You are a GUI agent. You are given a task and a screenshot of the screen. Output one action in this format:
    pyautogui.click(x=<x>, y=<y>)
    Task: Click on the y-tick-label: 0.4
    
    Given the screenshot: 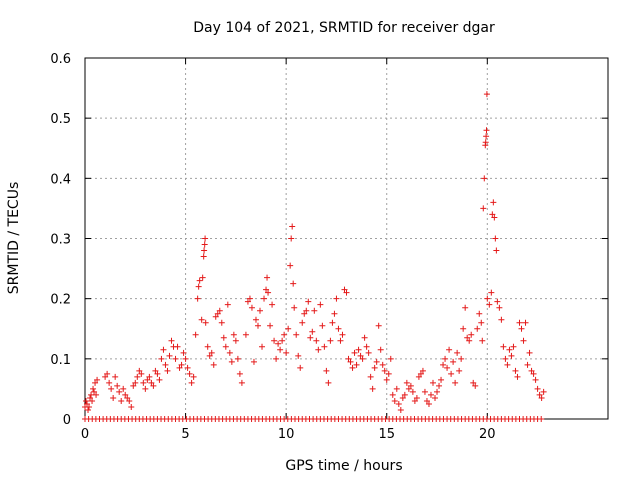 What is the action you would take?
    pyautogui.click(x=60, y=179)
    